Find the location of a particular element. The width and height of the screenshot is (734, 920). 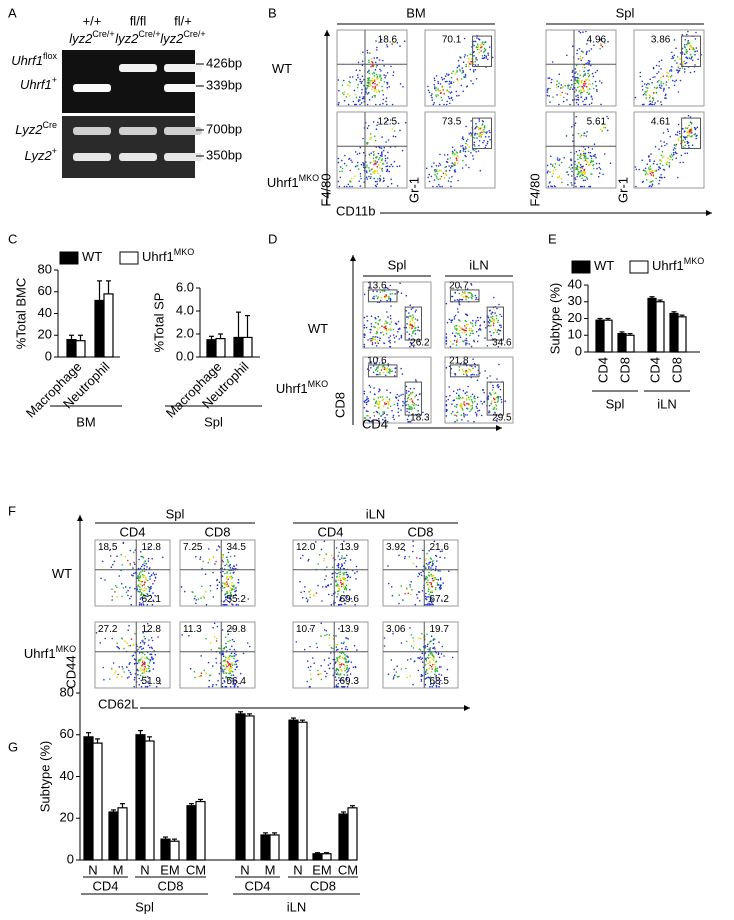

gate-value: 67.2 is located at coordinates (440, 599).